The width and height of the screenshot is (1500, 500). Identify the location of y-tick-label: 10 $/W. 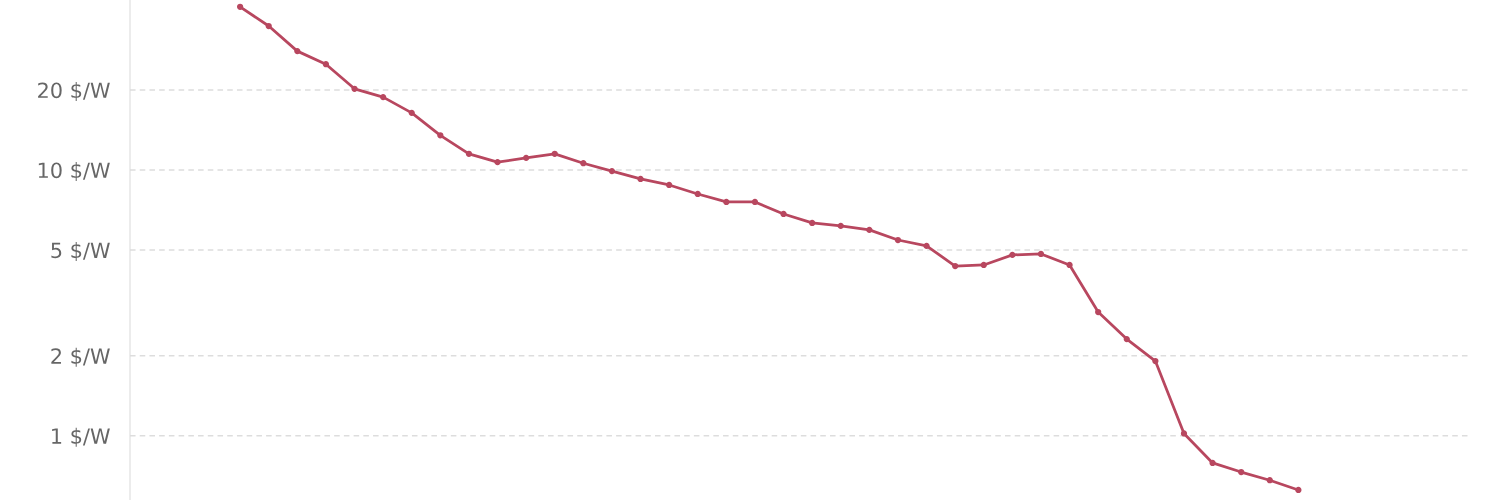
(74, 171).